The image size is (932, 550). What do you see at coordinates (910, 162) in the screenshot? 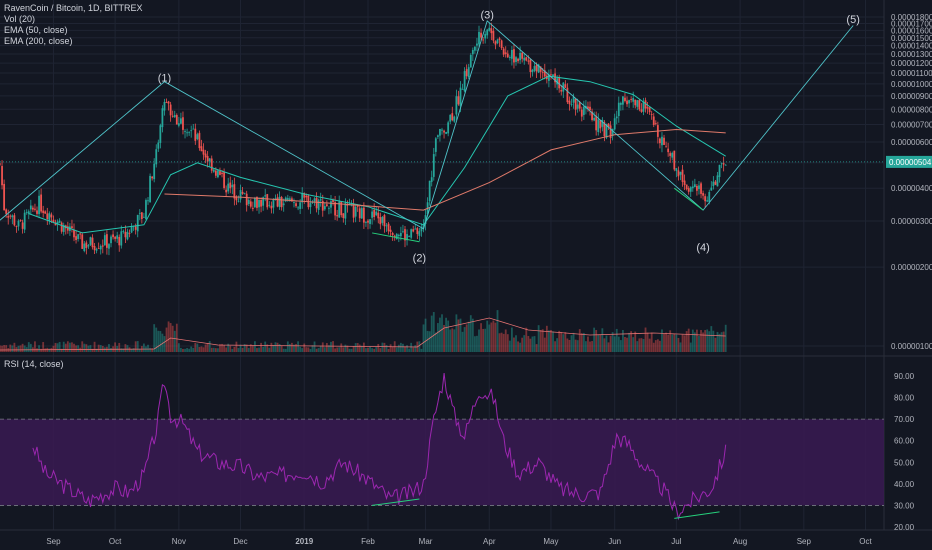
I see `current-price-label: 0.00000504` at bounding box center [910, 162].